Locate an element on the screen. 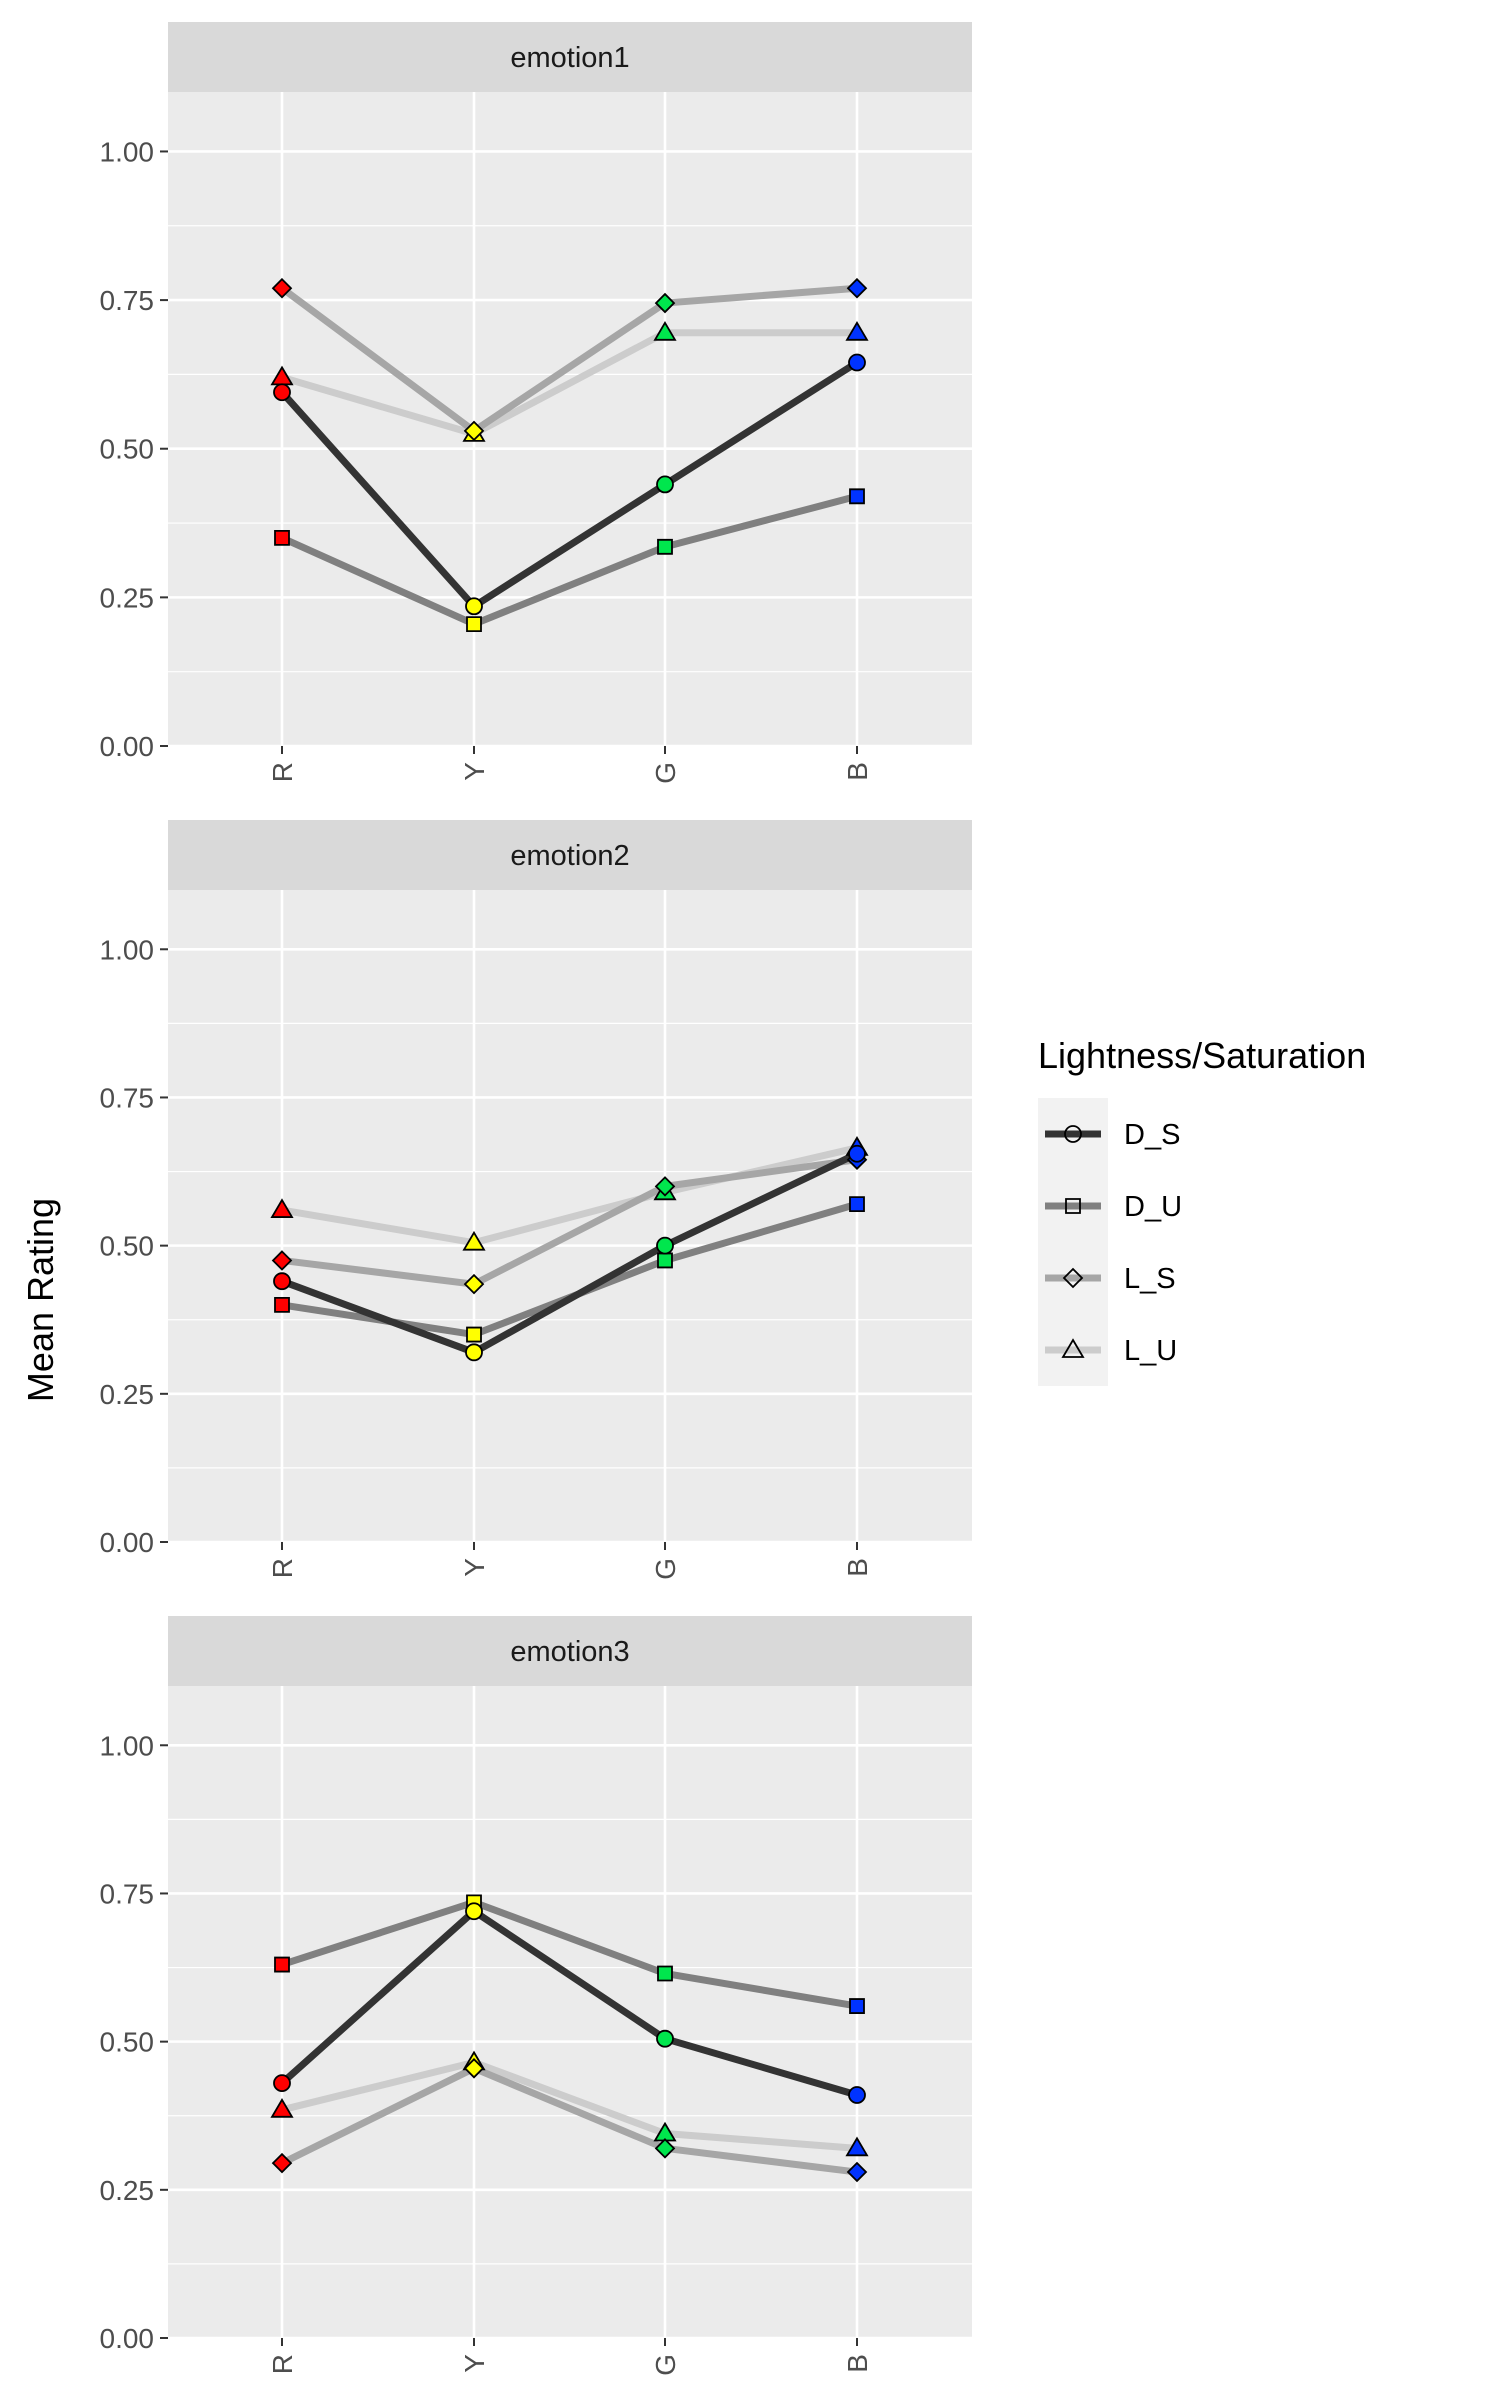  legend-label-L_S: L_S is located at coordinates (1150, 1279).